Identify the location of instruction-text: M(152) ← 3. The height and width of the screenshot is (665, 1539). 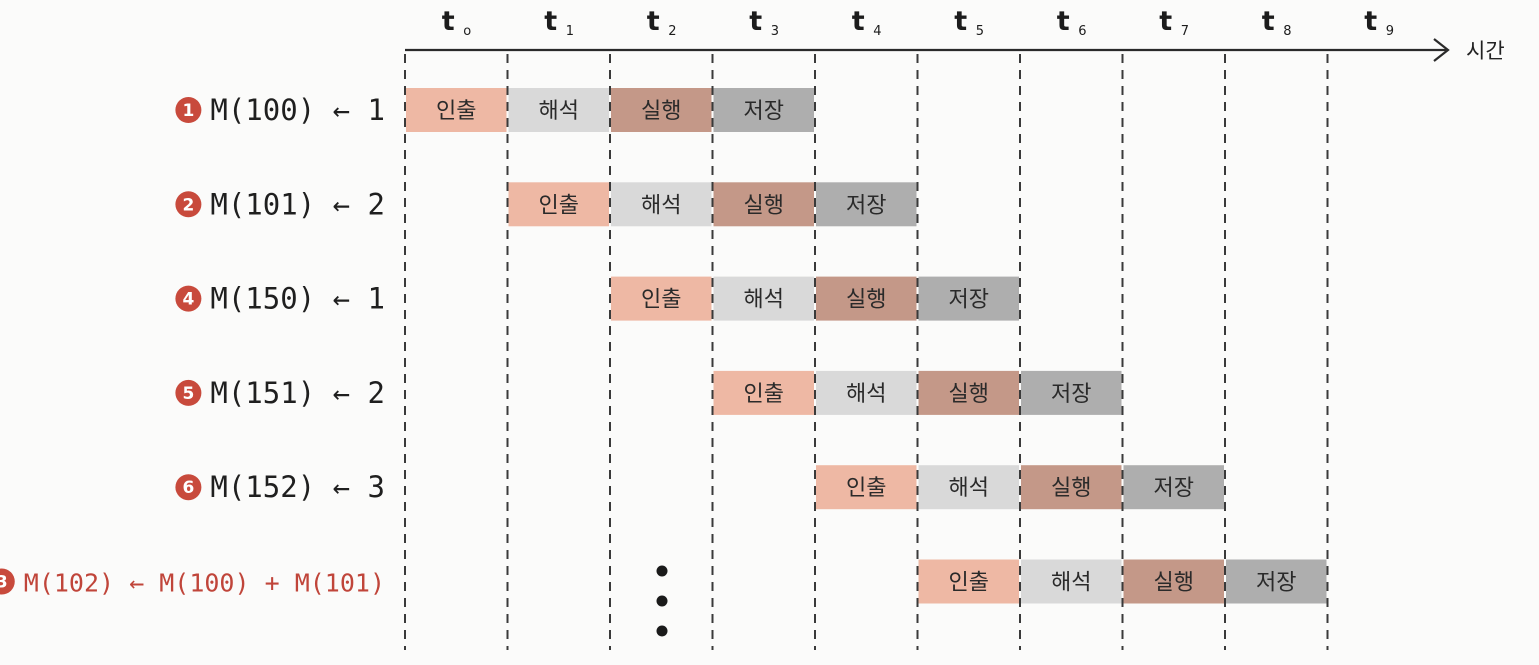
(297, 487).